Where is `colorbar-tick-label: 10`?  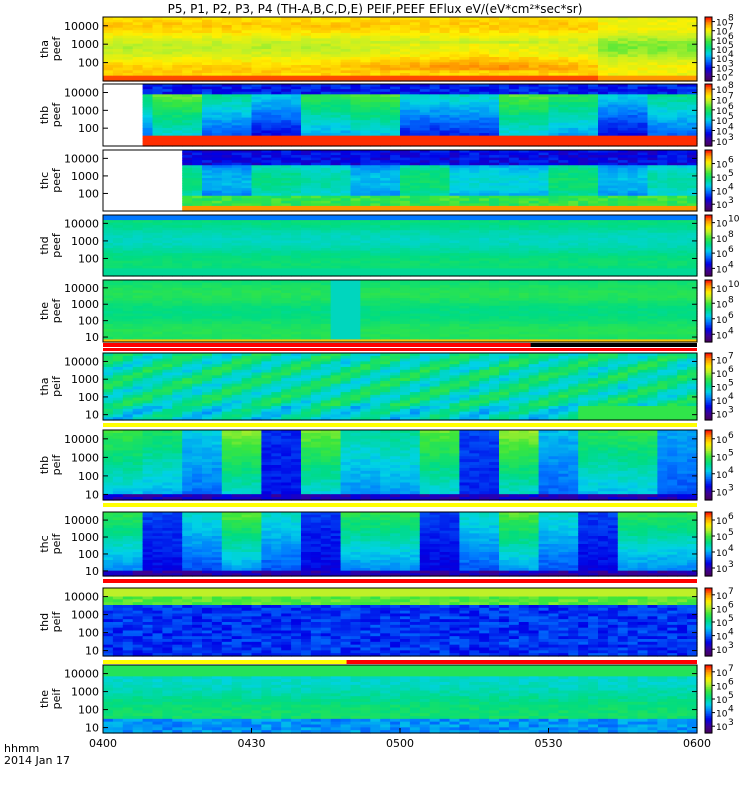
colorbar-tick-label: 10 is located at coordinates (722, 33).